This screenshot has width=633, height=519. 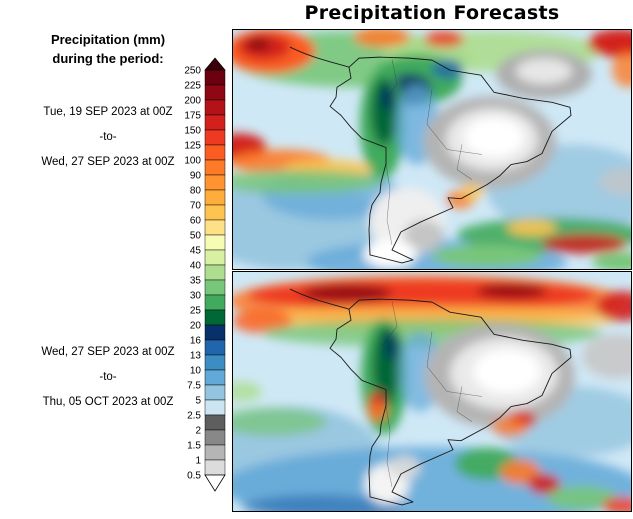 What do you see at coordinates (196, 266) in the screenshot?
I see `colorbar-label: 40` at bounding box center [196, 266].